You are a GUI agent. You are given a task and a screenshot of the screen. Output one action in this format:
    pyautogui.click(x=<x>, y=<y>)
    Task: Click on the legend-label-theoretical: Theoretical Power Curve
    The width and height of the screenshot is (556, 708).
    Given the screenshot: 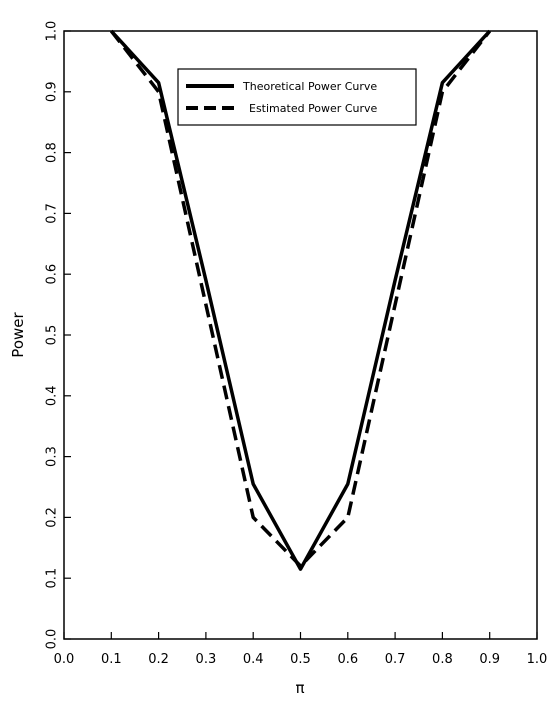 What is the action you would take?
    pyautogui.click(x=309, y=86)
    